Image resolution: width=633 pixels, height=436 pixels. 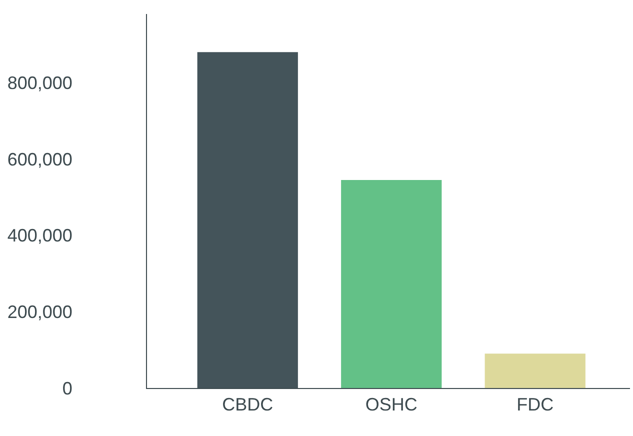 I want to click on y-tick-label: 0, so click(x=67, y=388).